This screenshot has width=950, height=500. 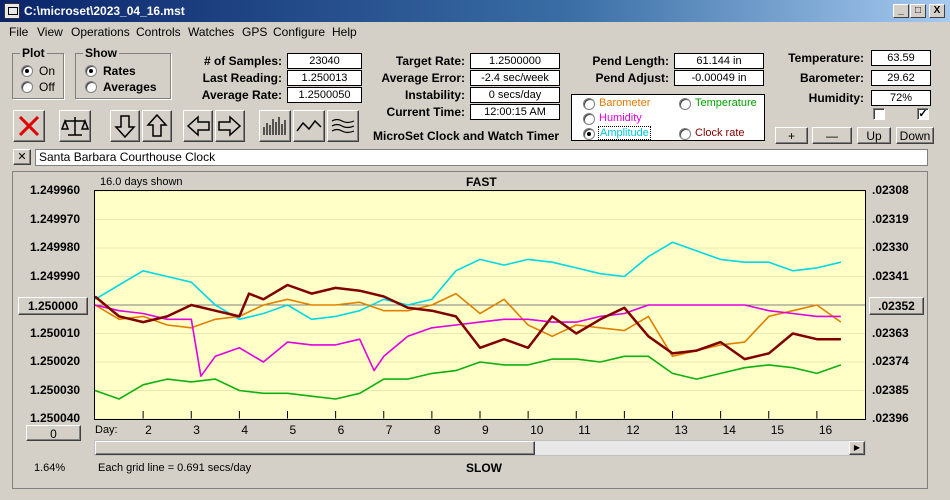 What do you see at coordinates (22, 157) in the screenshot?
I see `clear-clock-name-button: ✕` at bounding box center [22, 157].